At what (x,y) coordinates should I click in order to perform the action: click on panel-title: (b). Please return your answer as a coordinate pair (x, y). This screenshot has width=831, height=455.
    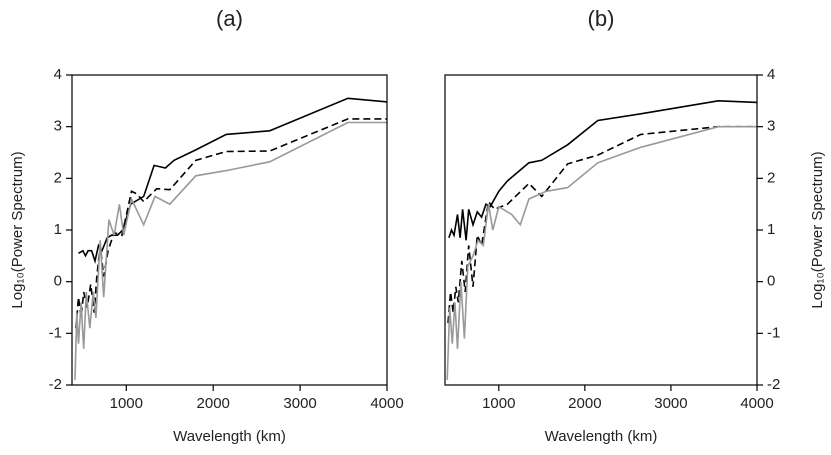
    Looking at the image, I should click on (601, 18).